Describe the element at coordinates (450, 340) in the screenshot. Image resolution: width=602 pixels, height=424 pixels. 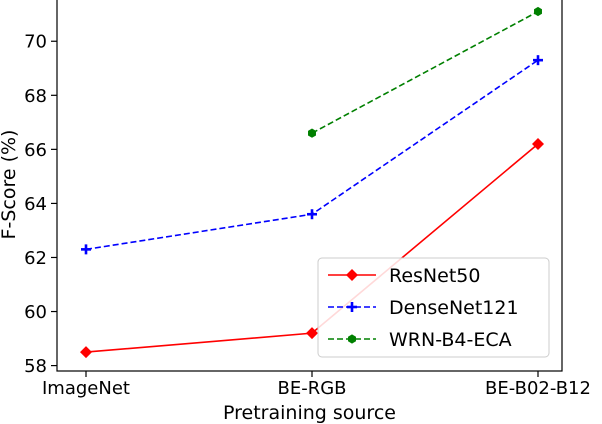
I see `legend-label: WRN-B4-ECA` at that location.